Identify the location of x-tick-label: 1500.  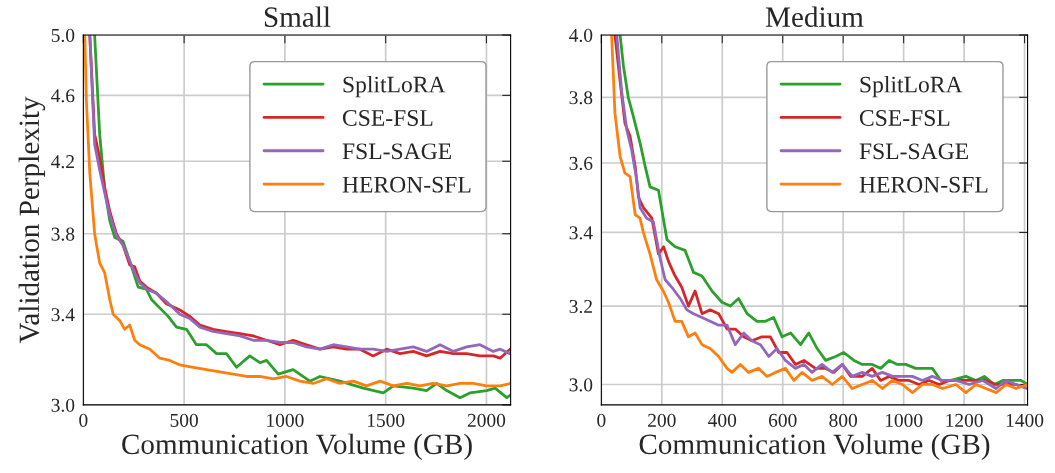
(386, 420).